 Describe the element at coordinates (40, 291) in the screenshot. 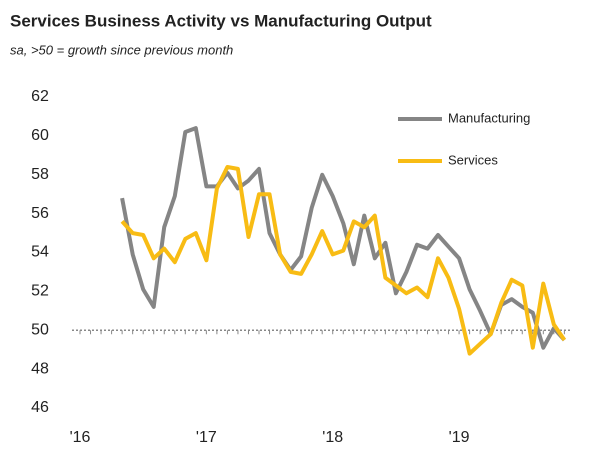

I see `y-tick-label: 52` at that location.